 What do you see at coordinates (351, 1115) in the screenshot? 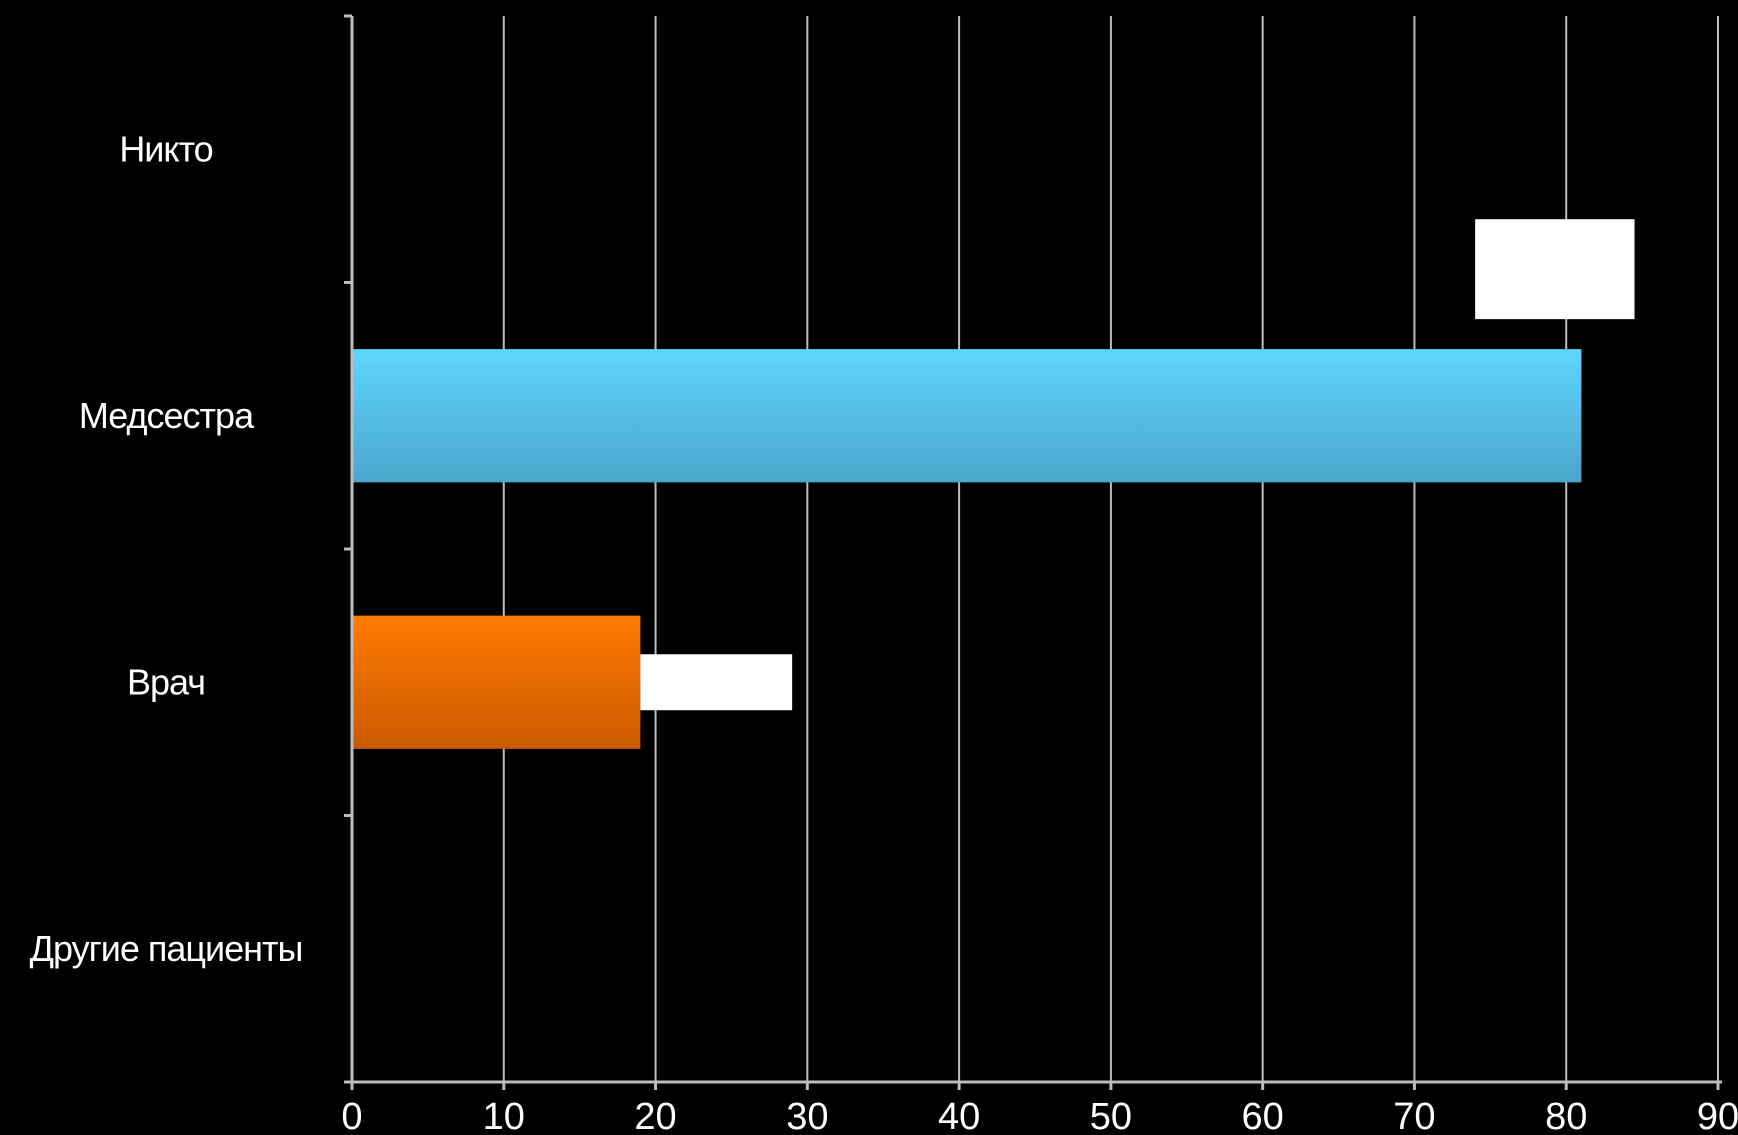
I see `x-tick-label: 0` at bounding box center [351, 1115].